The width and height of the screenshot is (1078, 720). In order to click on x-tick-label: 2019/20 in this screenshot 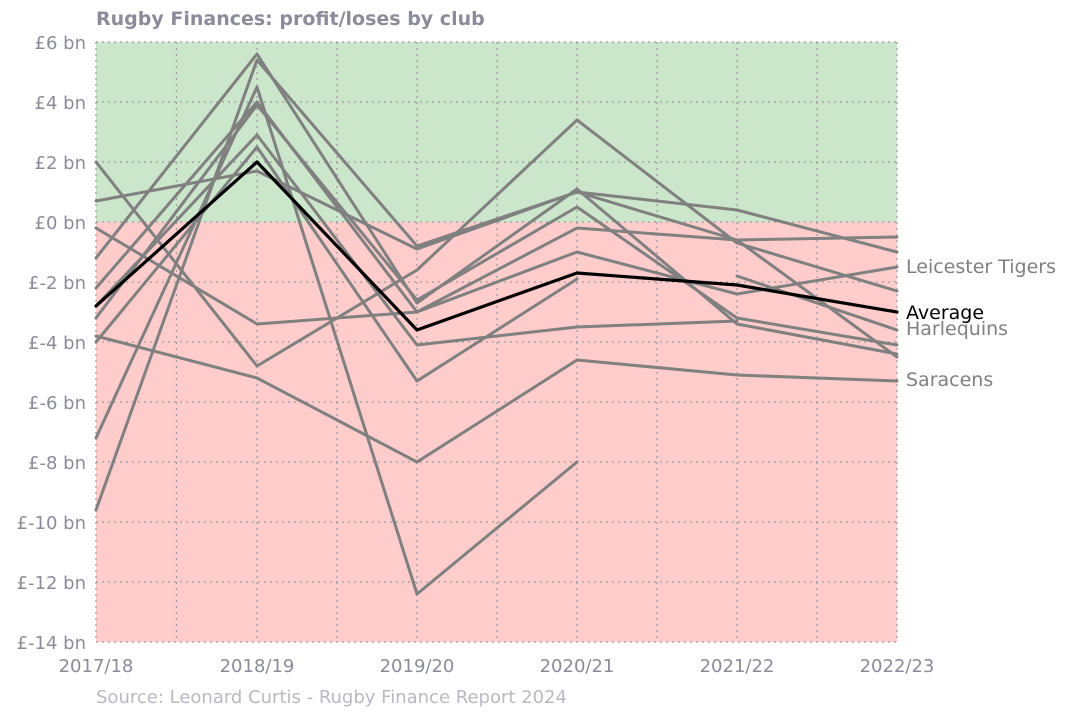, I will do `click(417, 666)`.